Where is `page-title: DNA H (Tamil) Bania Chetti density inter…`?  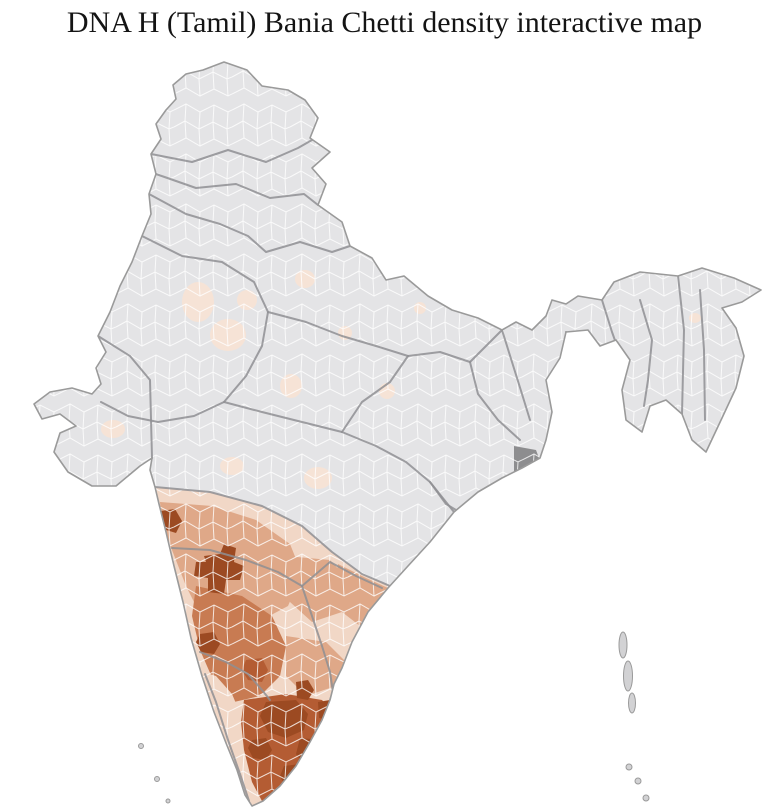
page-title: DNA H (Tamil) Bania Chetti density inter… is located at coordinates (384, 22).